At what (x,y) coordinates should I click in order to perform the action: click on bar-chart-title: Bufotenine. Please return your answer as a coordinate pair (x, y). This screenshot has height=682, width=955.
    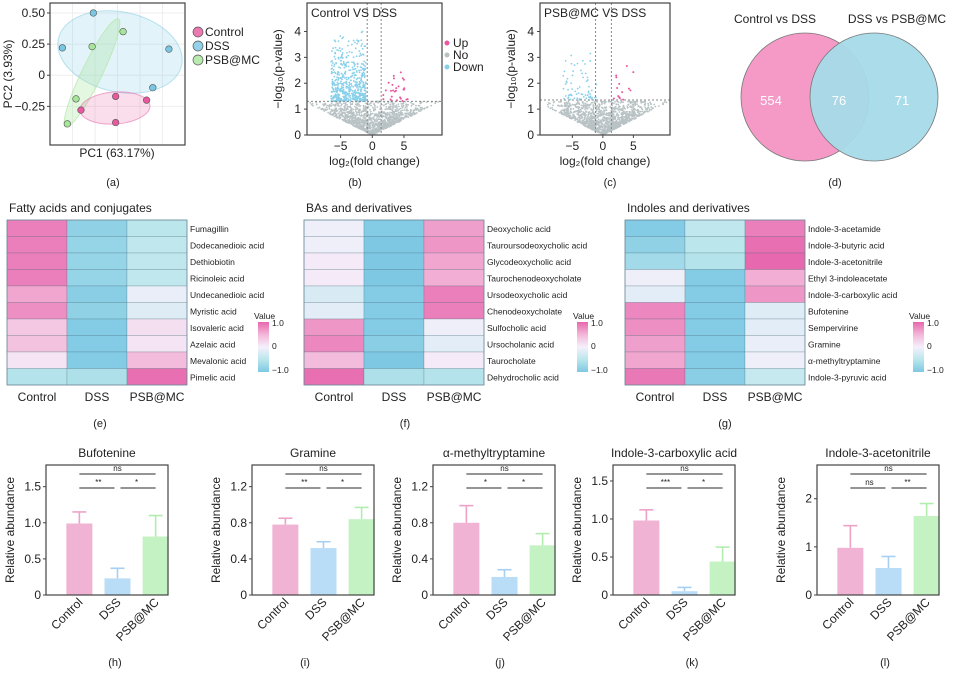
    Looking at the image, I should click on (107, 453).